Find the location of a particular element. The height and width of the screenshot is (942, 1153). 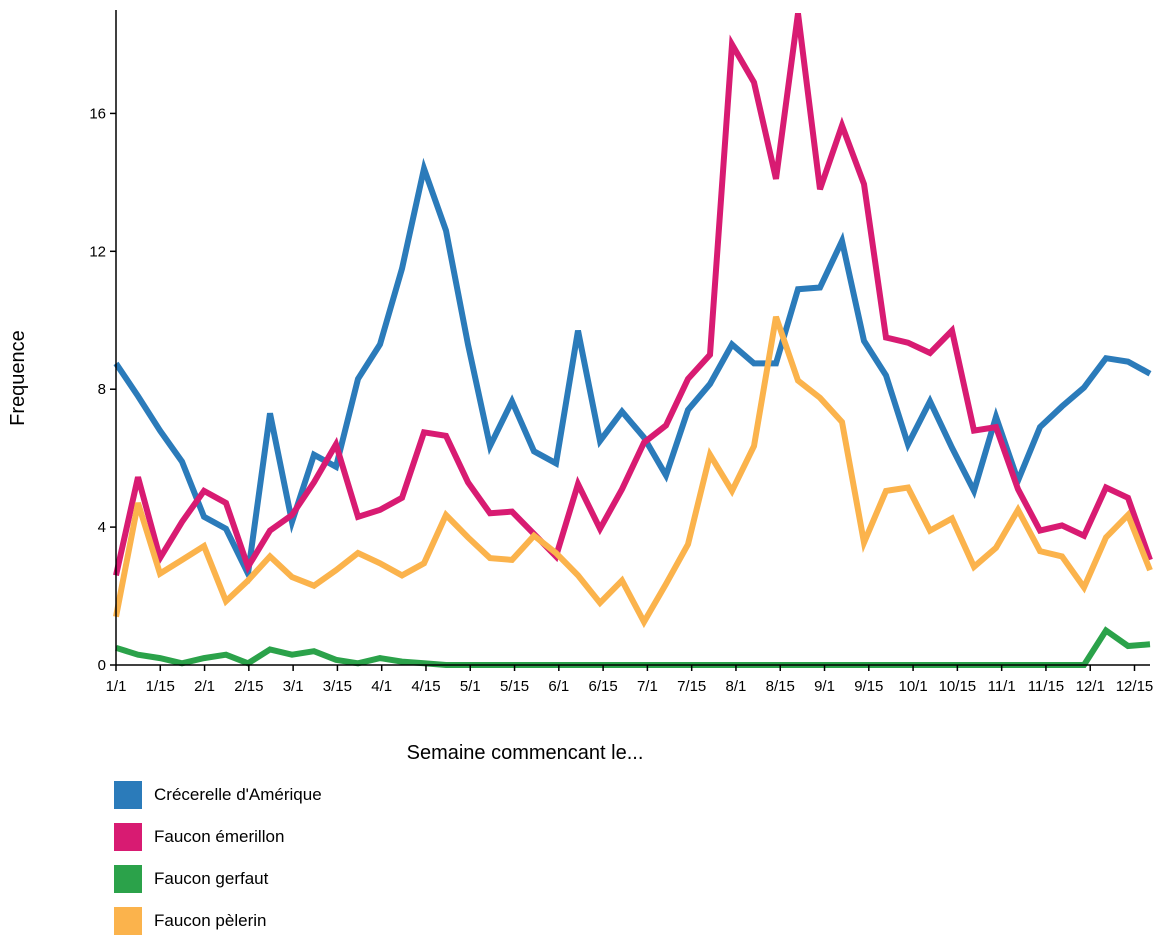

x-tick-label: 11/15 is located at coordinates (1046, 686).